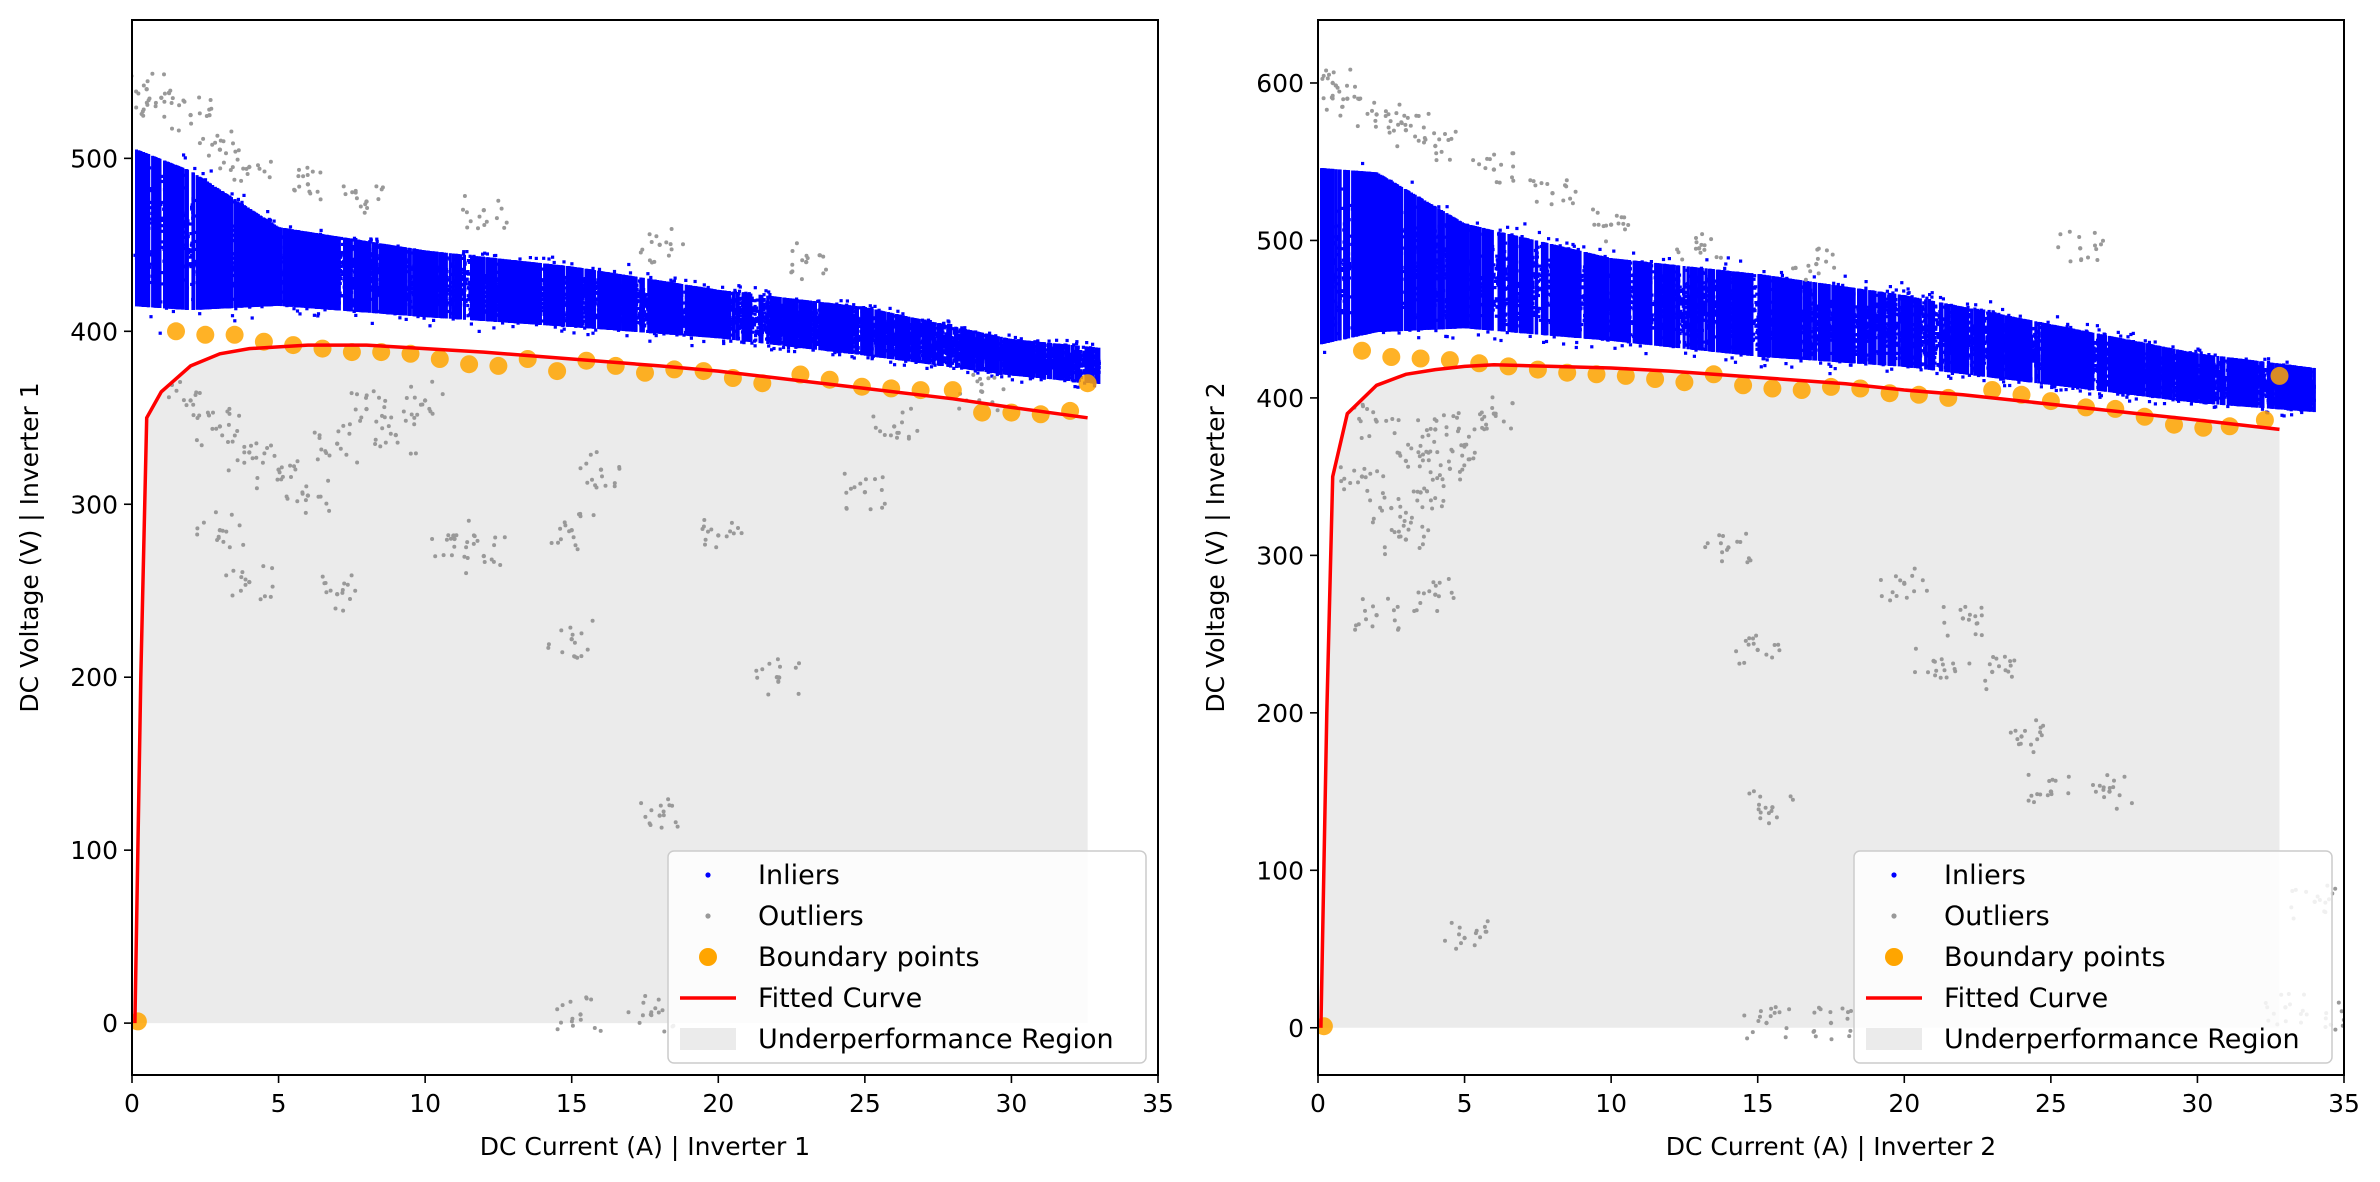  What do you see at coordinates (1611, 1103) in the screenshot?
I see `x-tick-label: 10` at bounding box center [1611, 1103].